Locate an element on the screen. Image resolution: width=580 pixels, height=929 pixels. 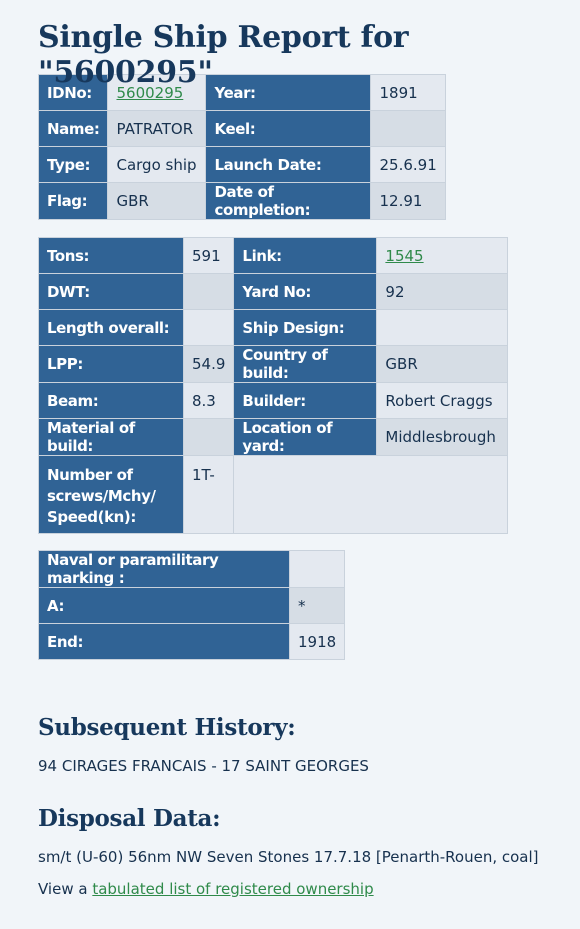
link-value: 1545 is located at coordinates (442, 255).